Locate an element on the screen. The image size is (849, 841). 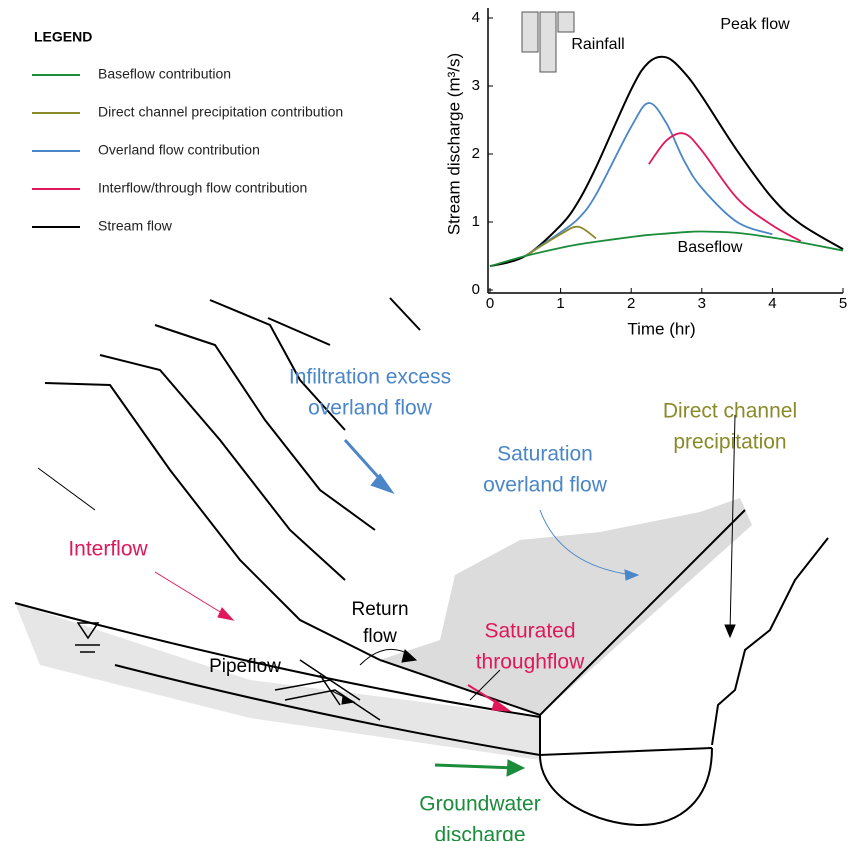
diagram-label: Return is located at coordinates (379, 609).